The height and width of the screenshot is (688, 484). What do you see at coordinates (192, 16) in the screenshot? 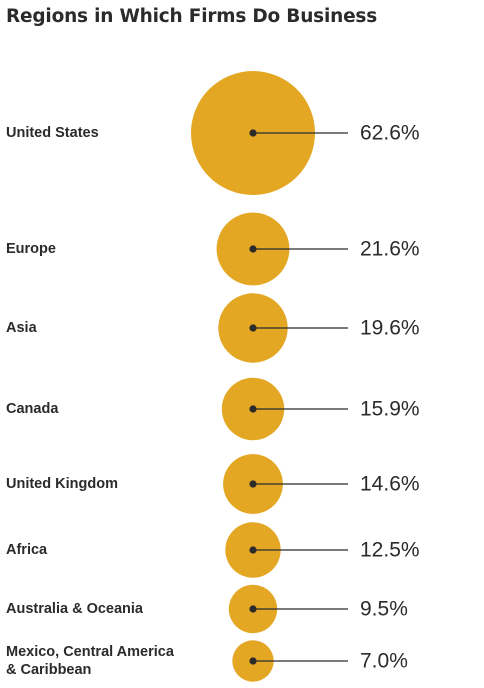
I see `chart-title: Regions in Which Firms Do Business` at bounding box center [192, 16].